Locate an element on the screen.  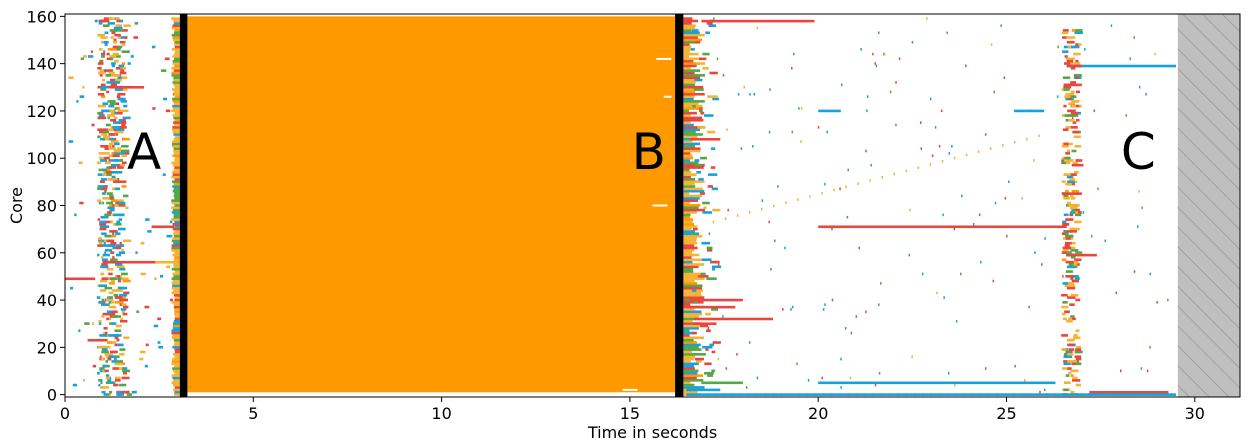
segment-red is located at coordinates (1074, 66).